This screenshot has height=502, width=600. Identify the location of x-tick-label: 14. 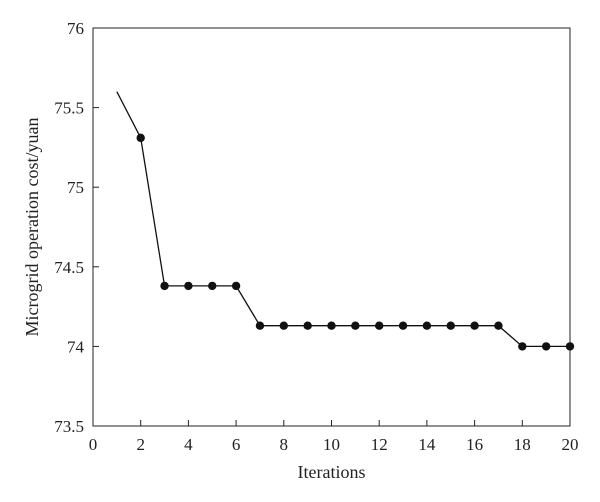
(427, 444).